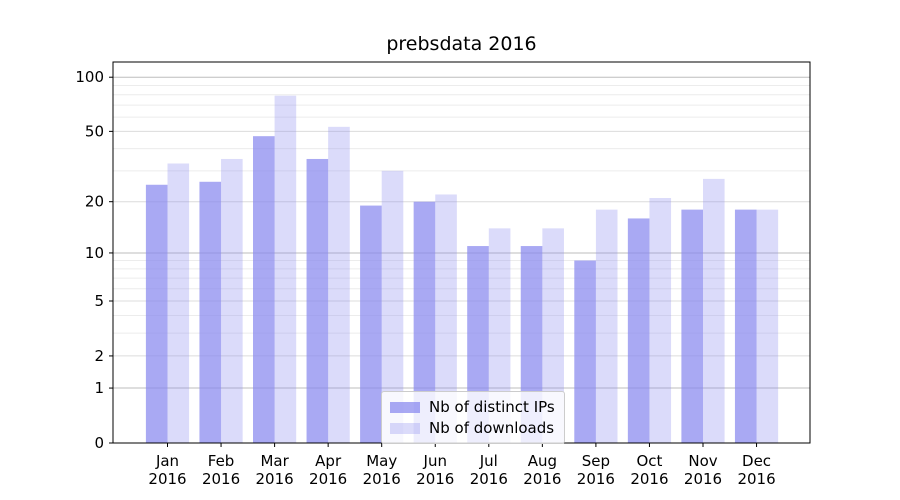 This screenshot has height=500, width=900. What do you see at coordinates (317, 300) in the screenshot?
I see `bar-ips-apr` at bounding box center [317, 300].